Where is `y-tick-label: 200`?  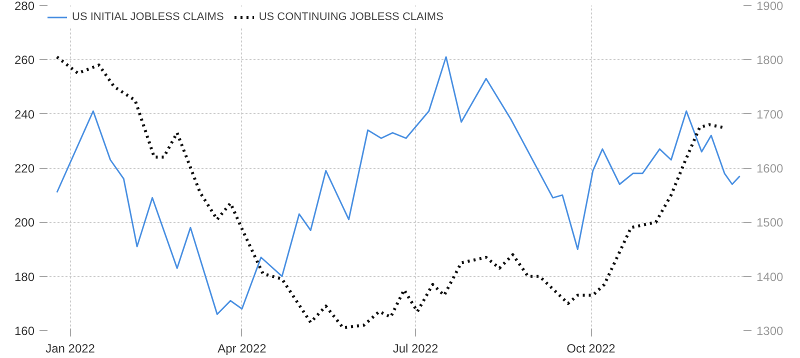
y-tick-label: 200 is located at coordinates (24, 223).